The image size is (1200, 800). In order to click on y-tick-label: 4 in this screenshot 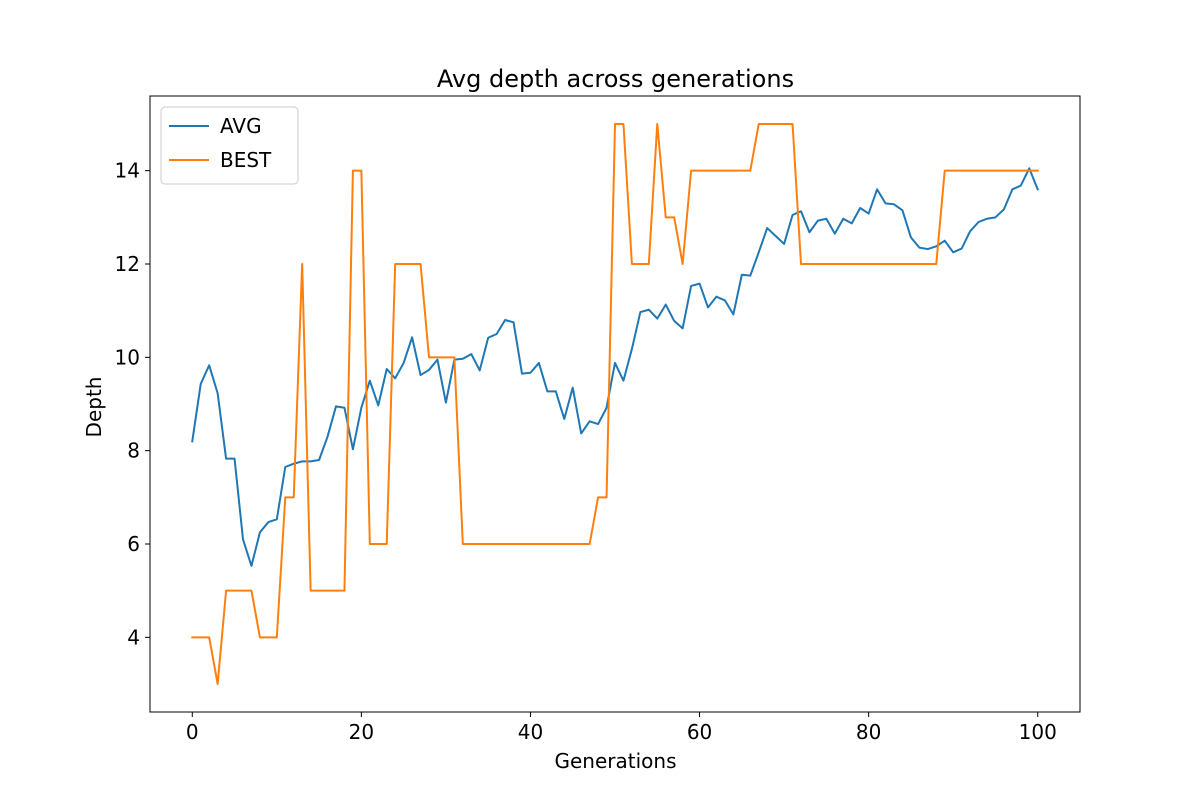, I will do `click(133, 637)`.